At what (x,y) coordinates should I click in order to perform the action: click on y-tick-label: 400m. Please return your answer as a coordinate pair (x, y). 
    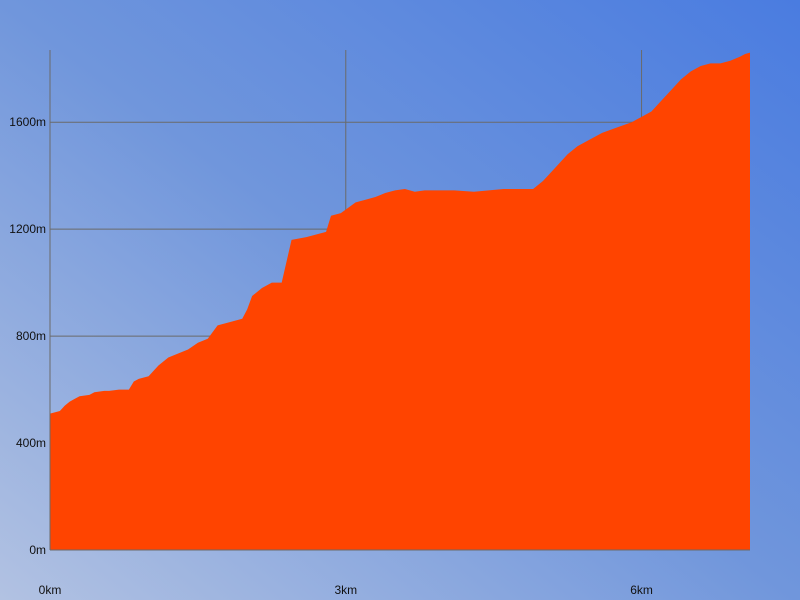
    Looking at the image, I should click on (31, 443).